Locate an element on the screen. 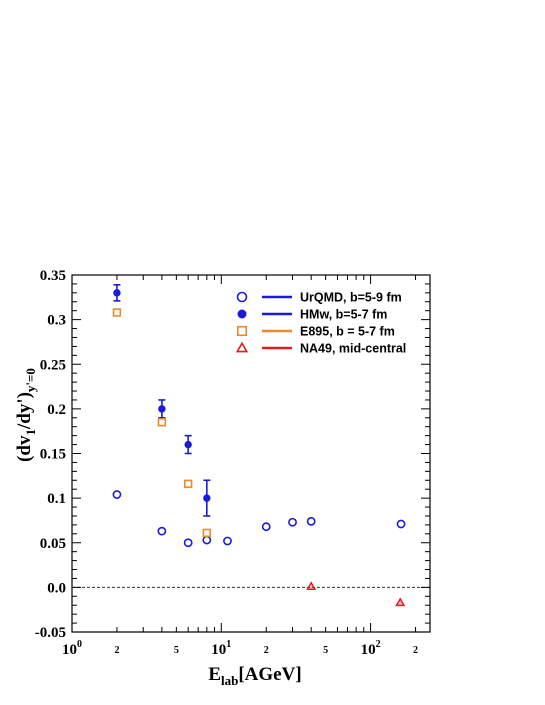 The image size is (545, 705). x-axis-title-sub: lab is located at coordinates (229, 680).